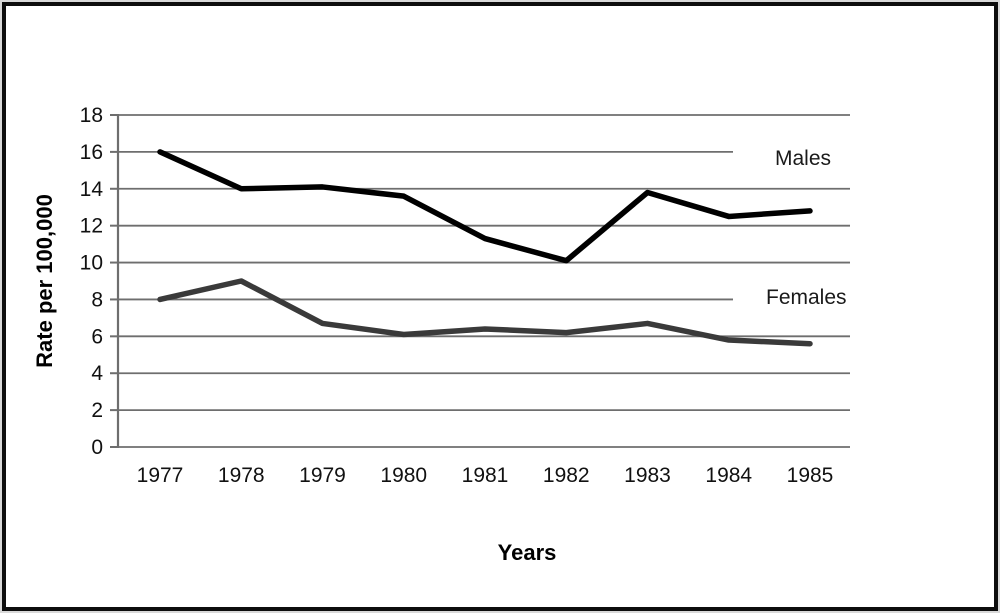 The width and height of the screenshot is (1000, 613). Describe the element at coordinates (803, 158) in the screenshot. I see `males-series-label: Males` at that location.